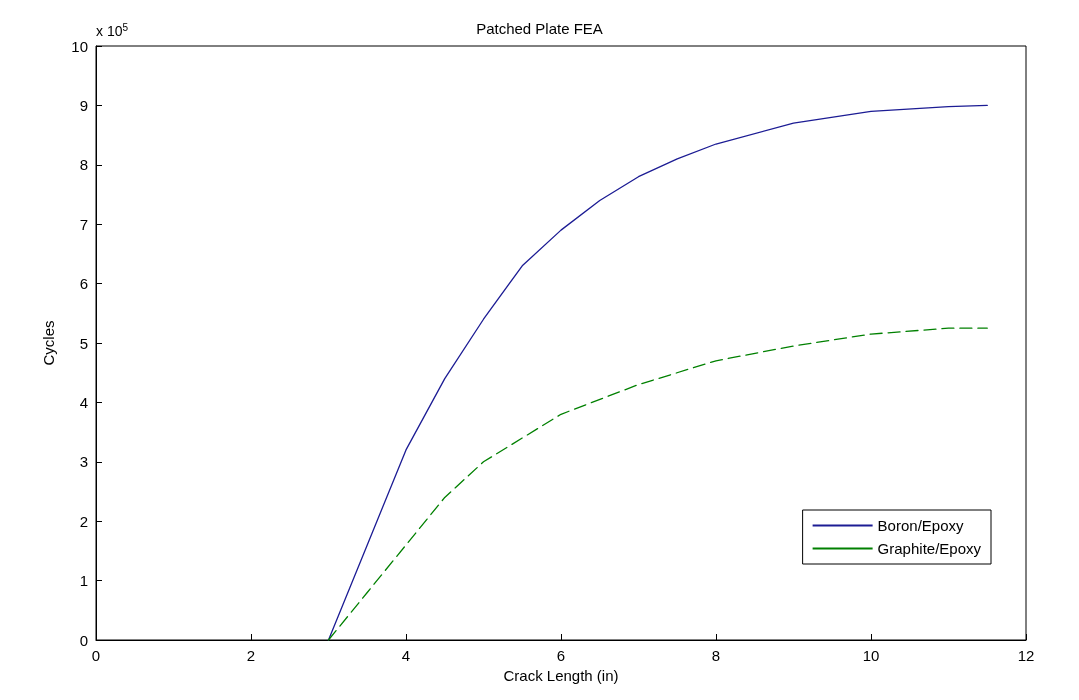 The height and width of the screenshot is (700, 1079). Describe the element at coordinates (83, 462) in the screenshot. I see `y-tick-label: 3` at that location.